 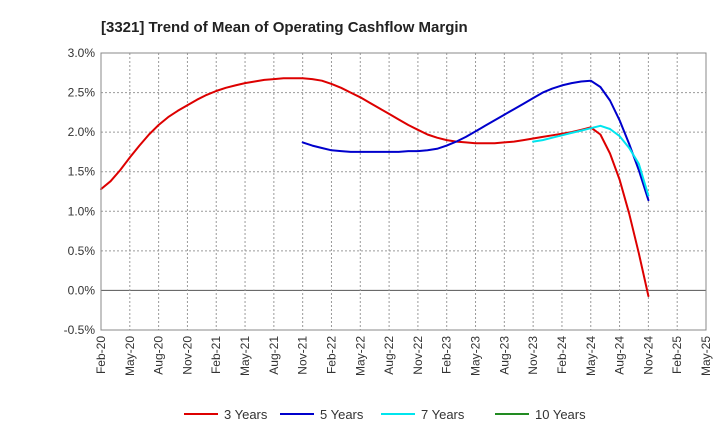 What do you see at coordinates (533, 355) in the screenshot?
I see `x-tick-label: Nov-23` at bounding box center [533, 355].